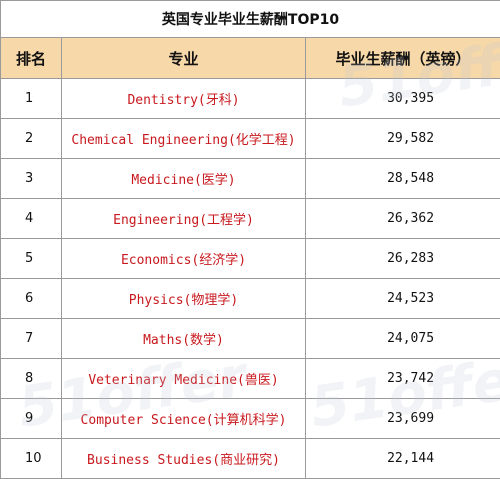 The height and width of the screenshot is (479, 500). Describe the element at coordinates (183, 58) in the screenshot. I see `major-header: 专业` at that location.